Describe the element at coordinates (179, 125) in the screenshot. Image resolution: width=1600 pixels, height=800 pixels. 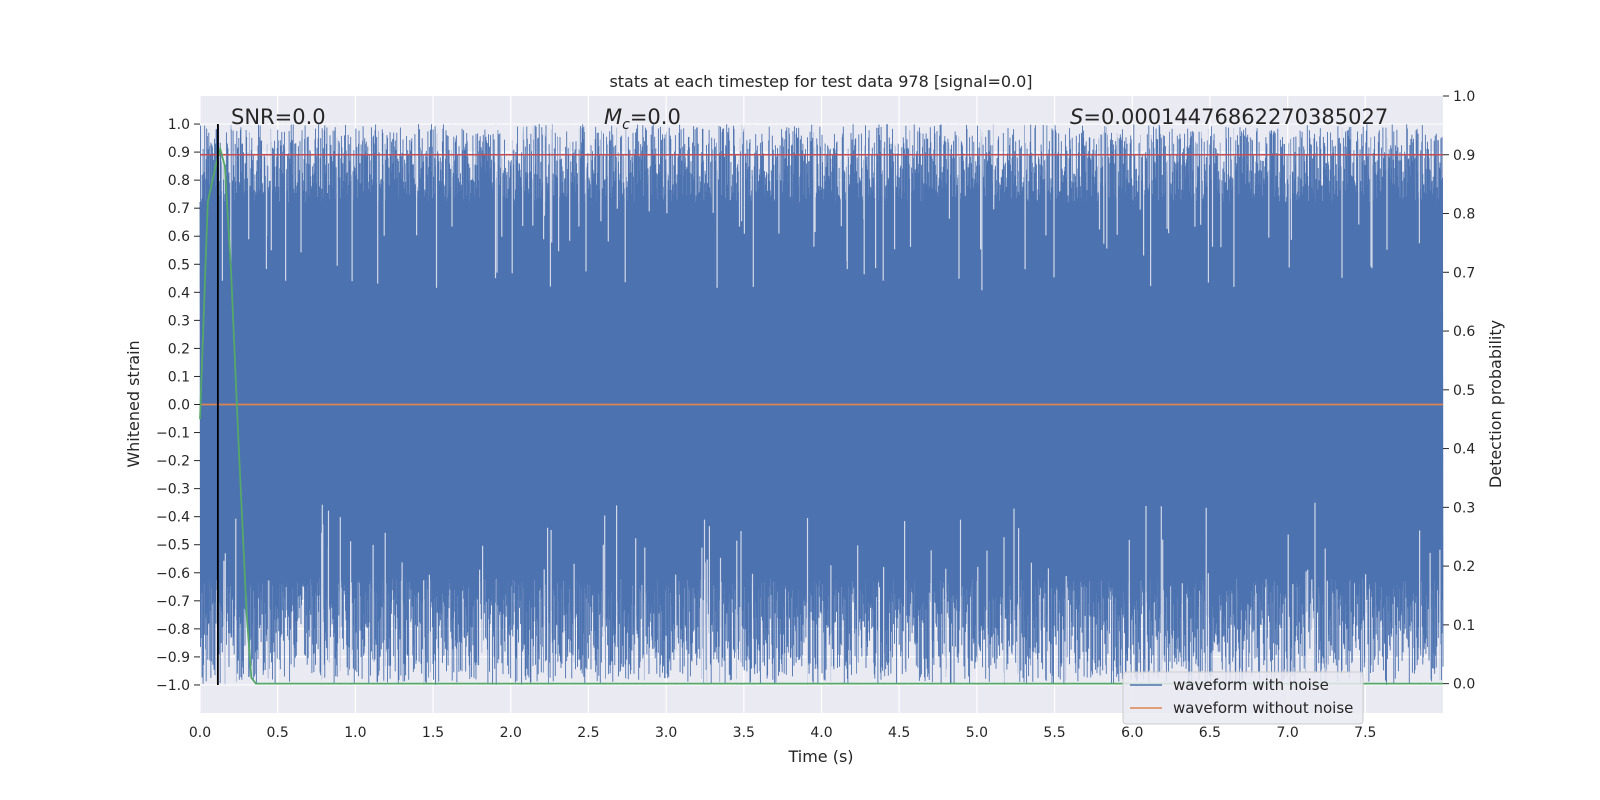
I see `y-tick-label: 1.0` at that location.